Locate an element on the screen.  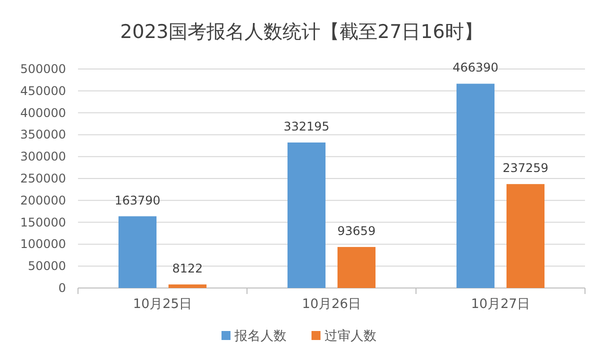
y-tick-label: 100000 is located at coordinates (43, 244).